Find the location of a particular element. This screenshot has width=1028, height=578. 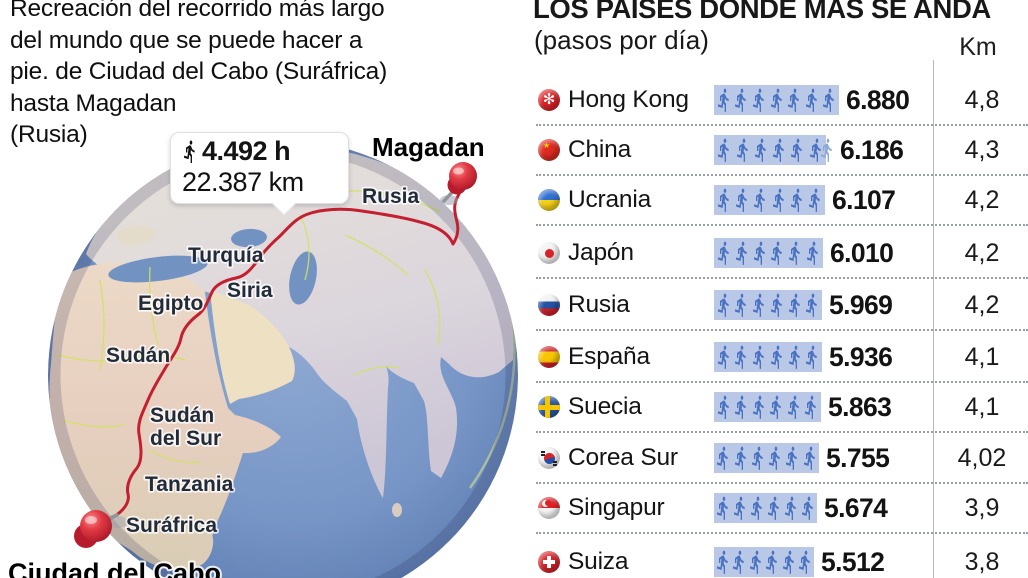

country-row: Rusia 5.969 4,2 is located at coordinates (779, 305).